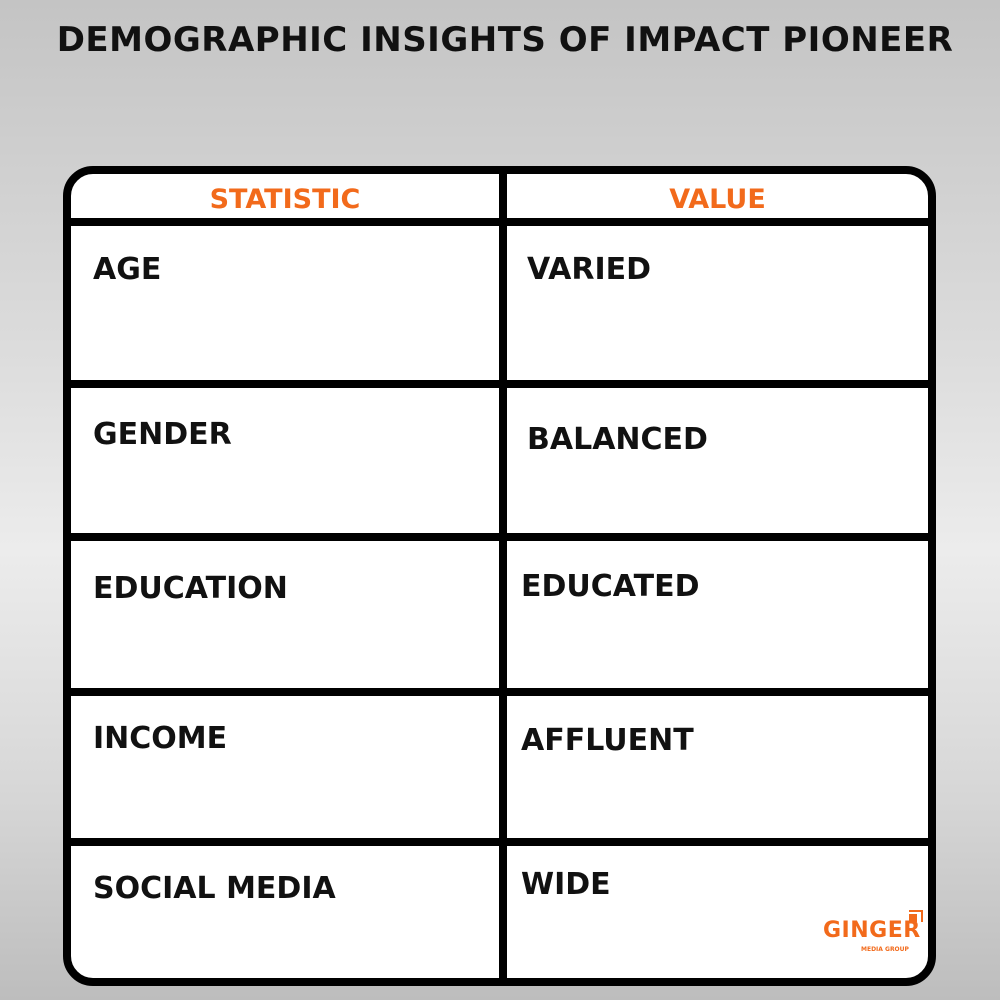 Image resolution: width=1000 pixels, height=1000 pixels. Describe the element at coordinates (127, 269) in the screenshot. I see `cell-statistic: AGE` at that location.